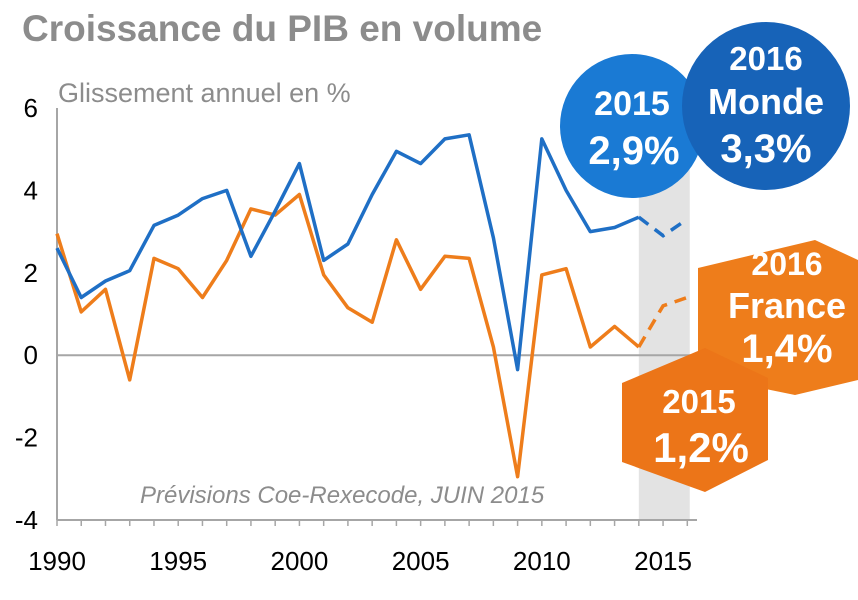 The width and height of the screenshot is (858, 600). I want to click on x-tick-label: 2010, so click(542, 561).